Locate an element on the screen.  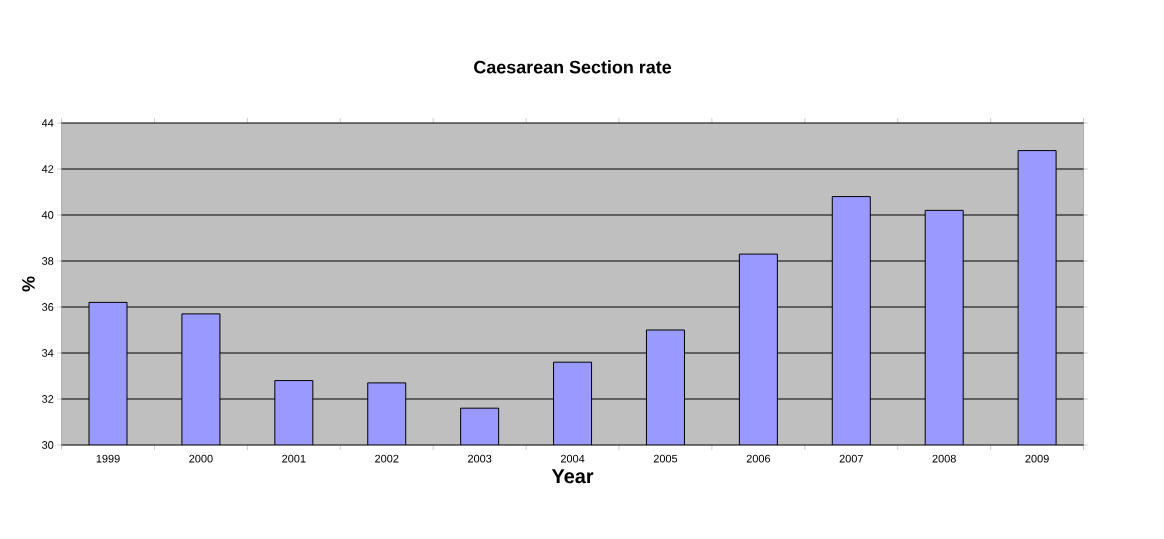
y-tick-label: 40 is located at coordinates (47, 215).